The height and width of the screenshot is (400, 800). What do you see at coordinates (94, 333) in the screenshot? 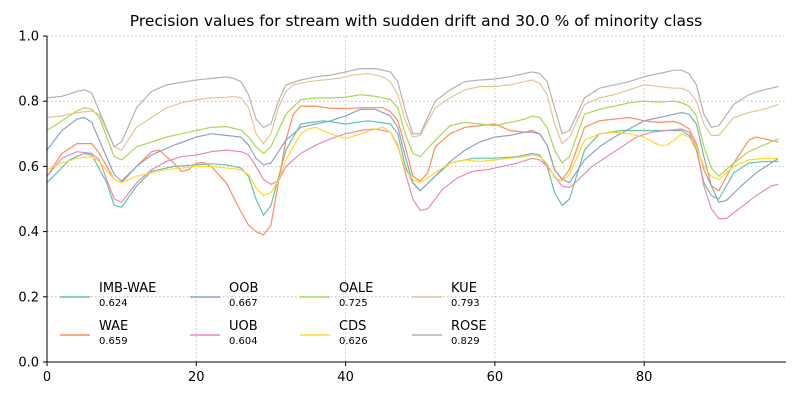
I see `legend-entry-wae: WAE 0.659` at bounding box center [94, 333].